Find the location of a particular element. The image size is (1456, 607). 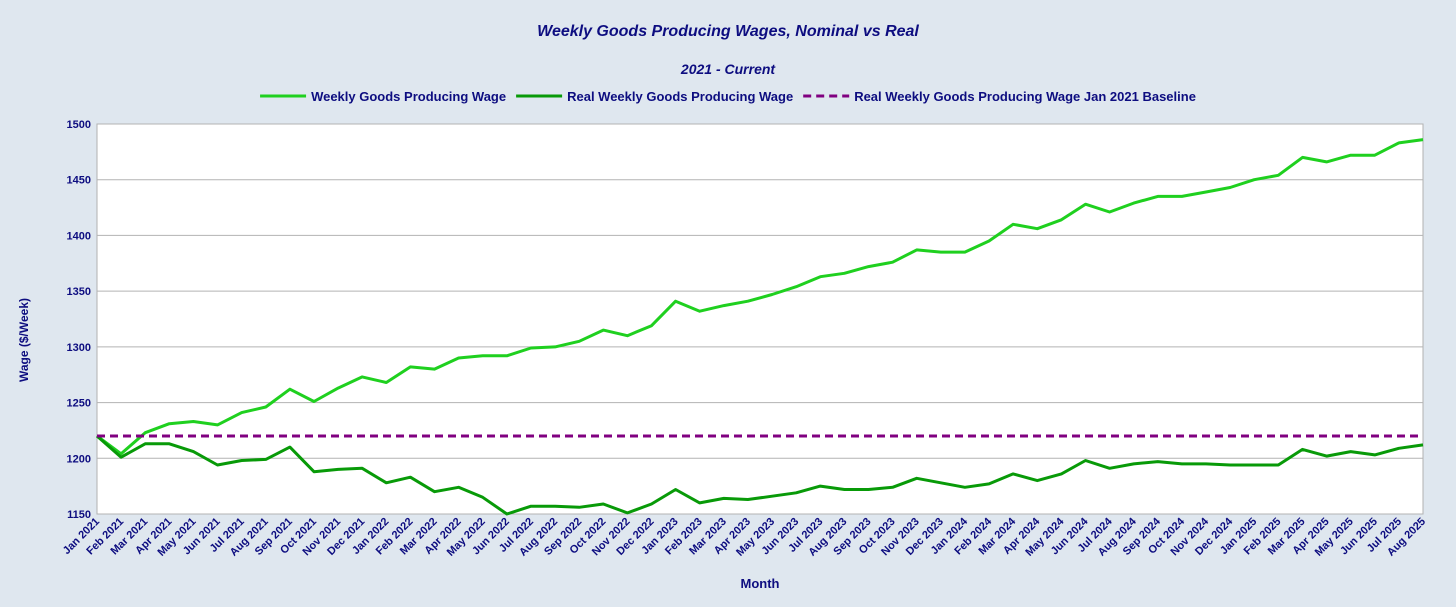

legend-label-1: Weekly Goods Producing Wage is located at coordinates (408, 96).